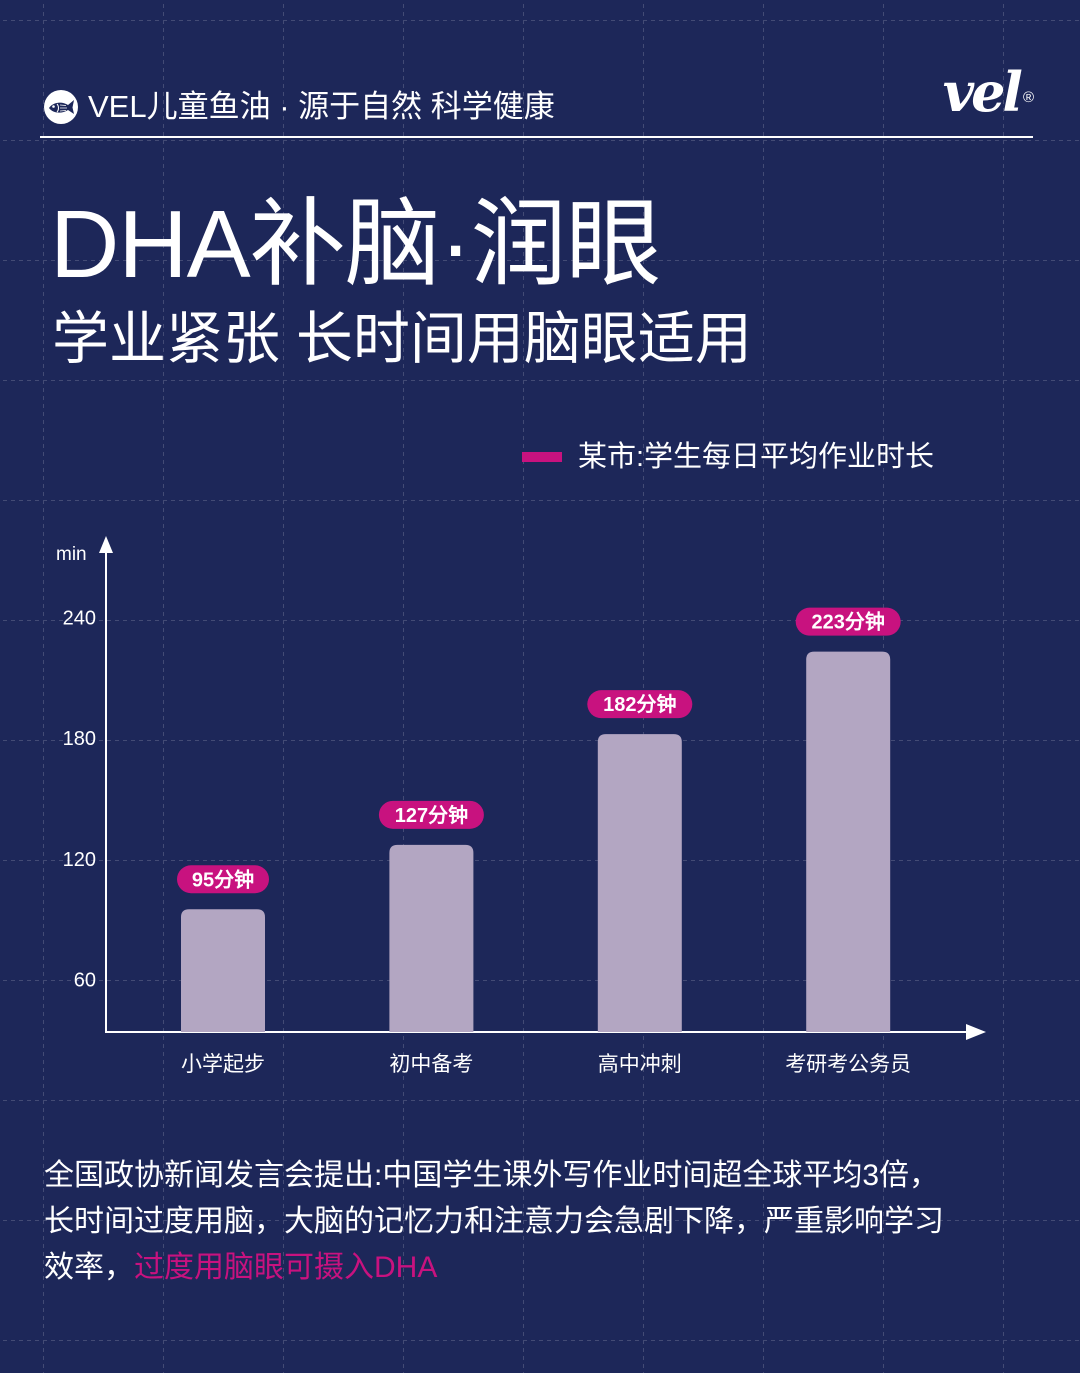  Describe the element at coordinates (536, 137) in the screenshot. I see `header-divider` at that location.